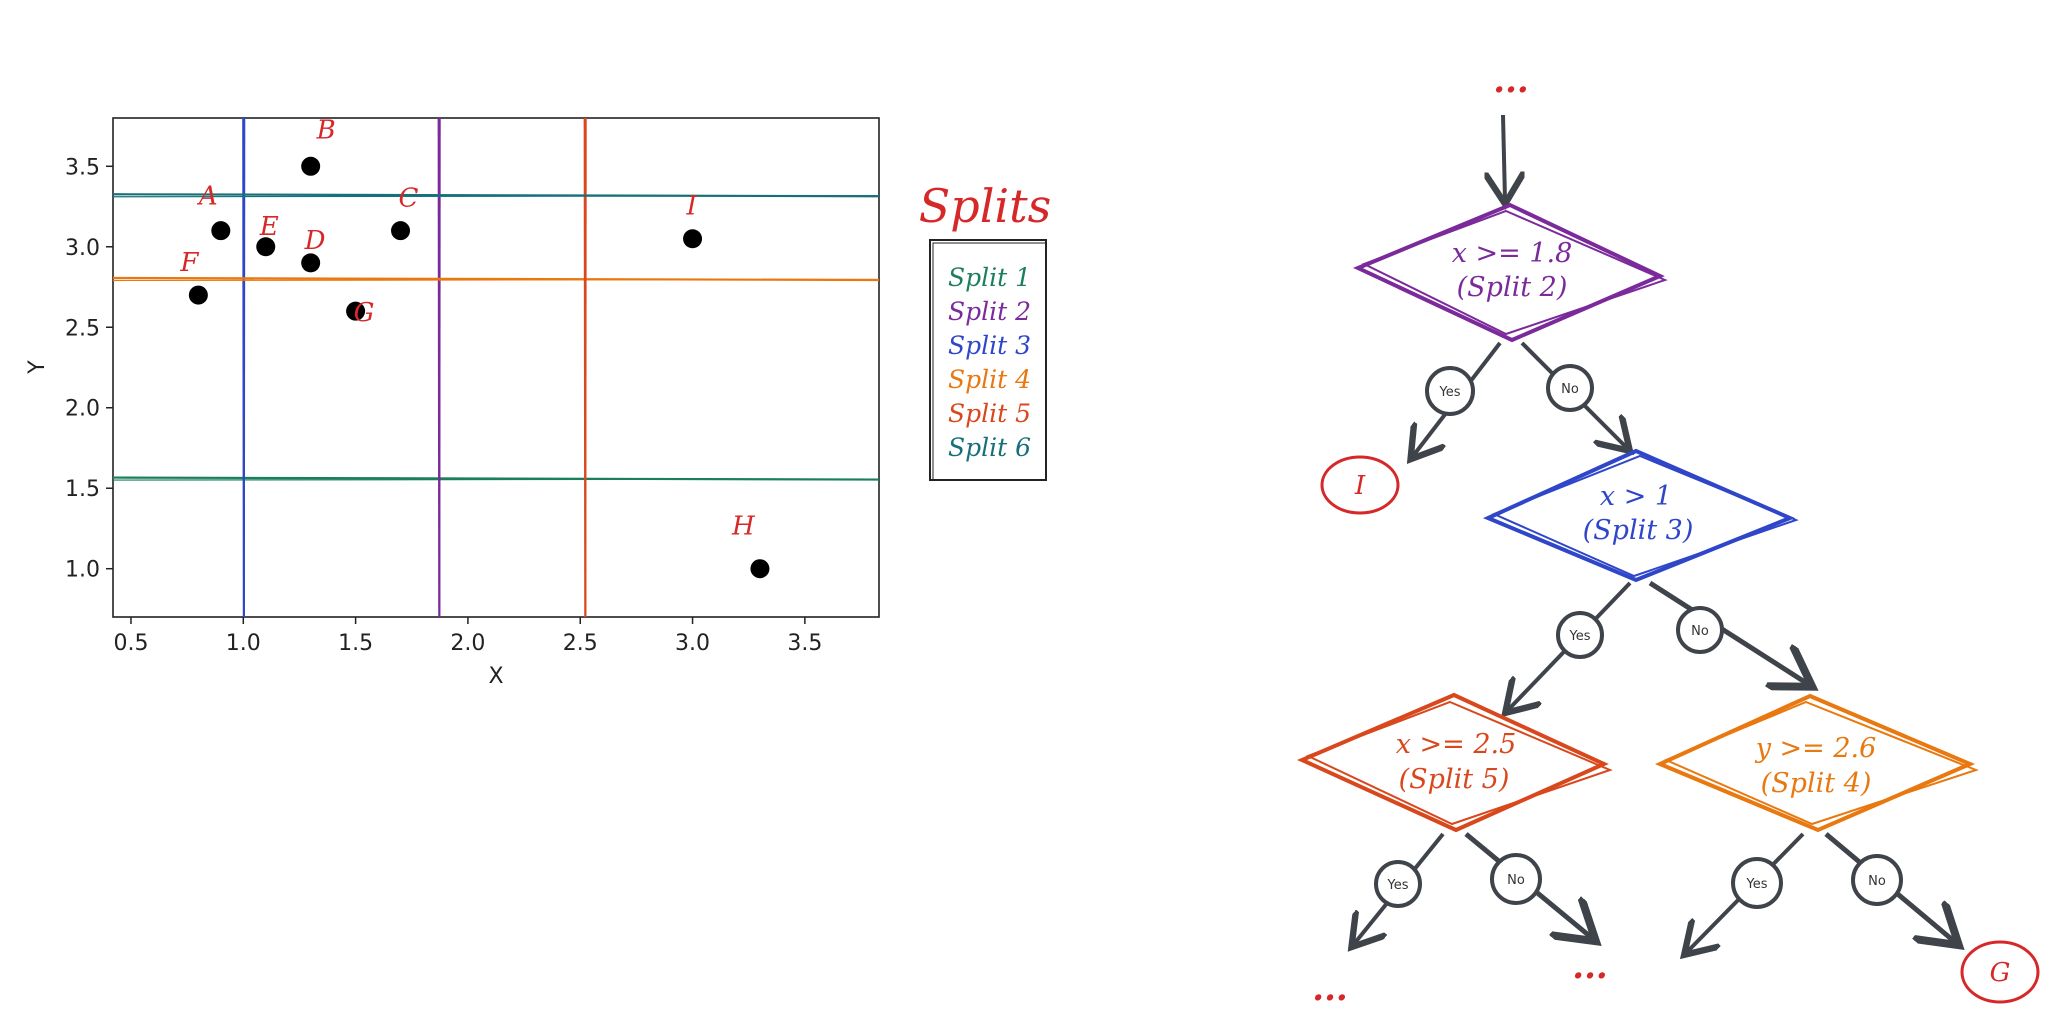 The height and width of the screenshot is (1031, 2051). Describe the element at coordinates (1456, 744) in the screenshot. I see `node-split-5-condition: x >= 2.5` at that location.